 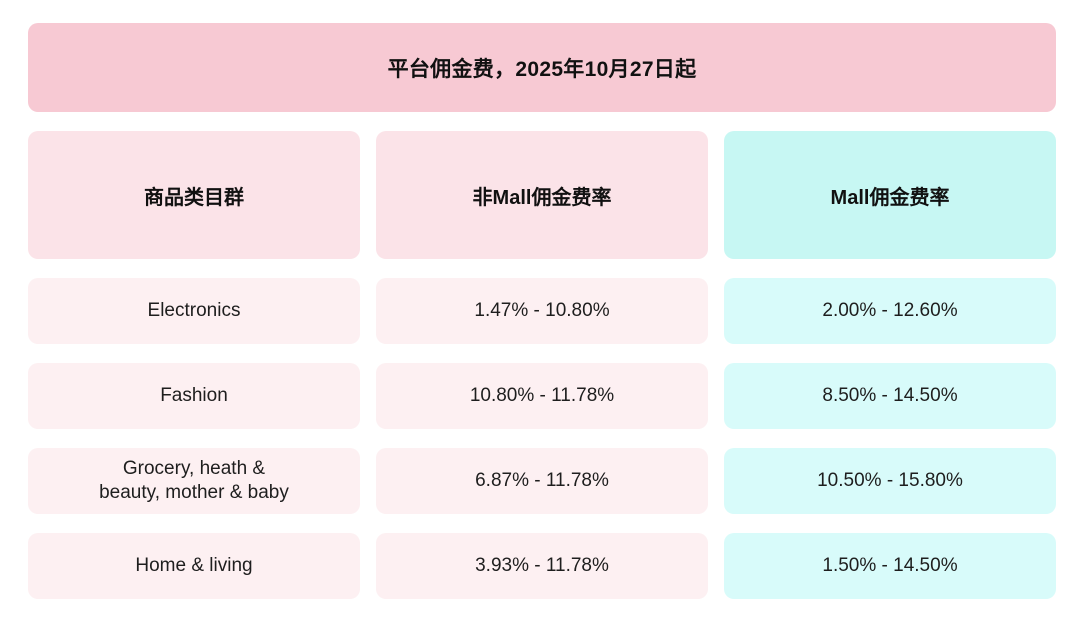 I want to click on category-label: Electronics, so click(x=194, y=311).